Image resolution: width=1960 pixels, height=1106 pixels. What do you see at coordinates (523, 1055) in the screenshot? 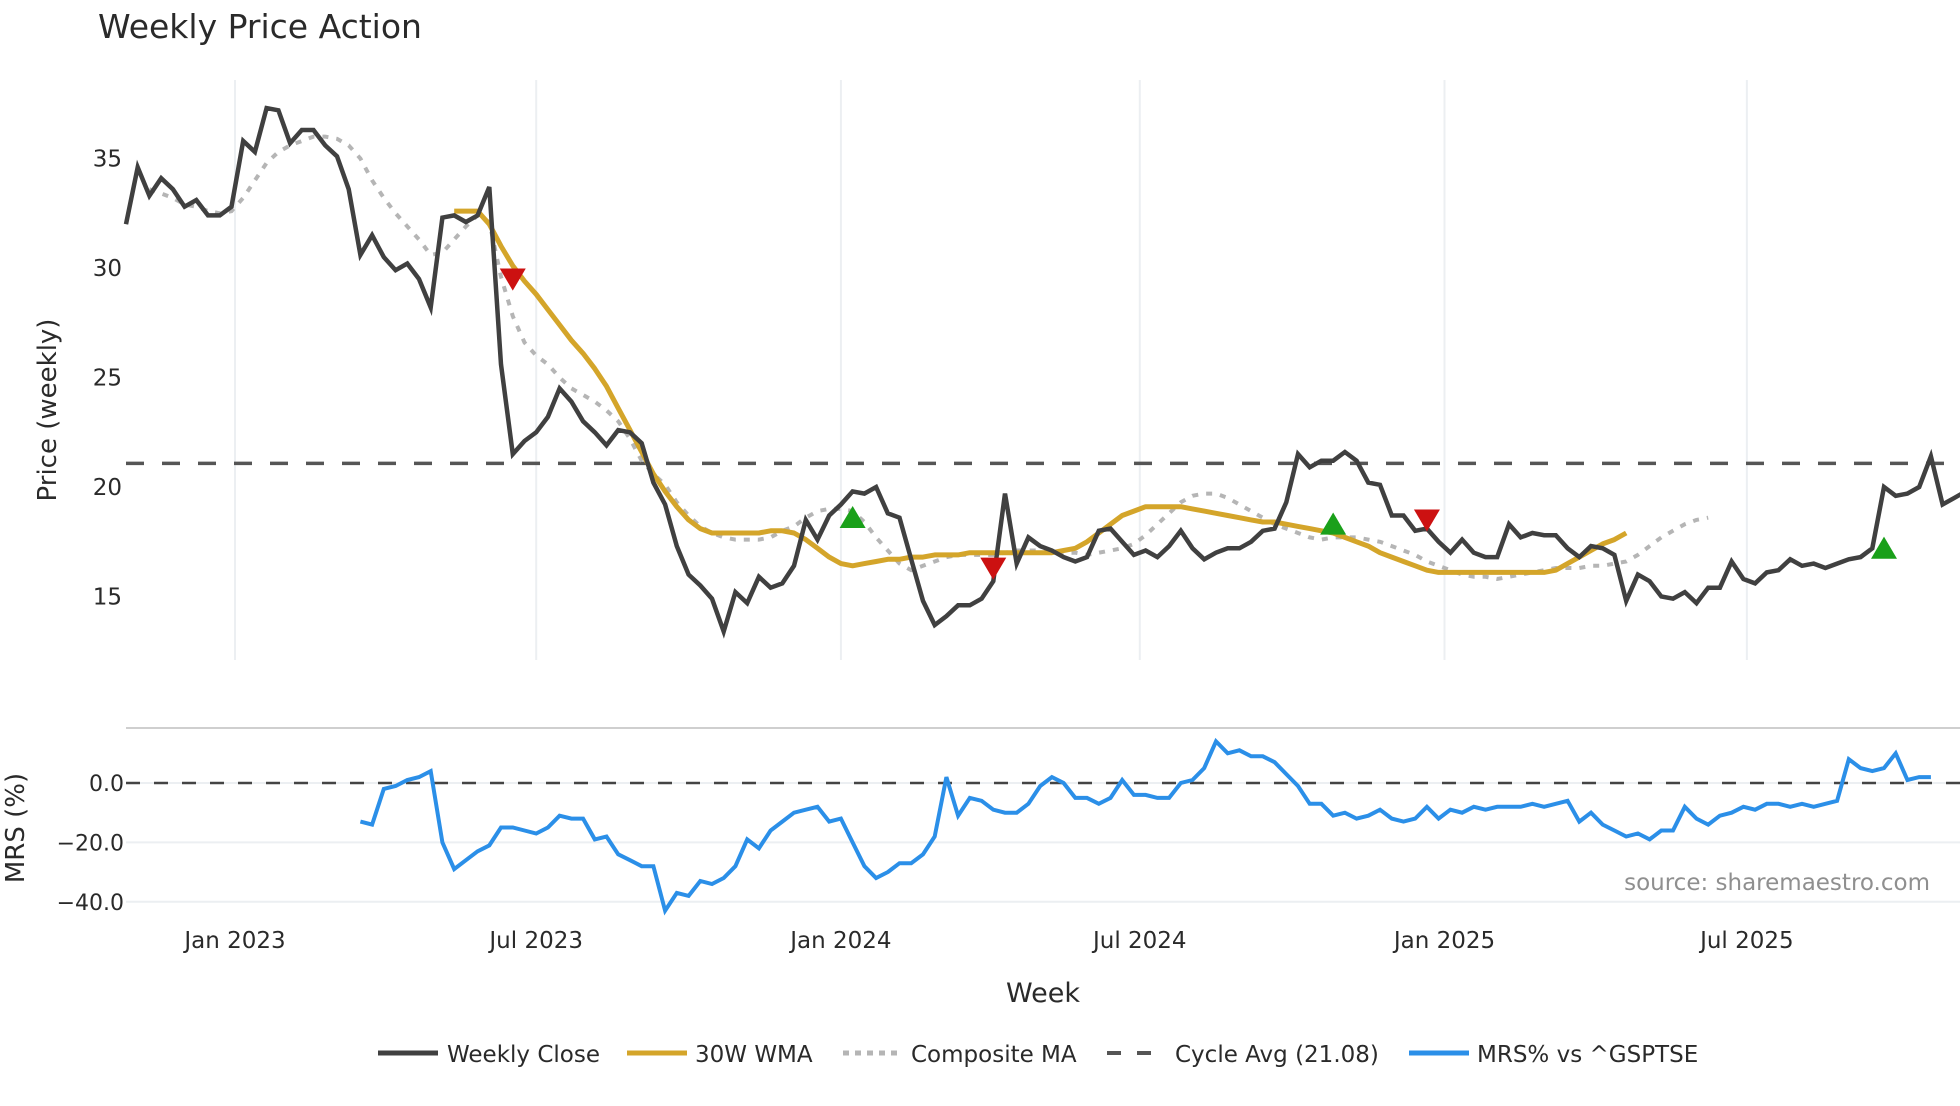
I see `legend-label: Weekly Close` at bounding box center [523, 1055].